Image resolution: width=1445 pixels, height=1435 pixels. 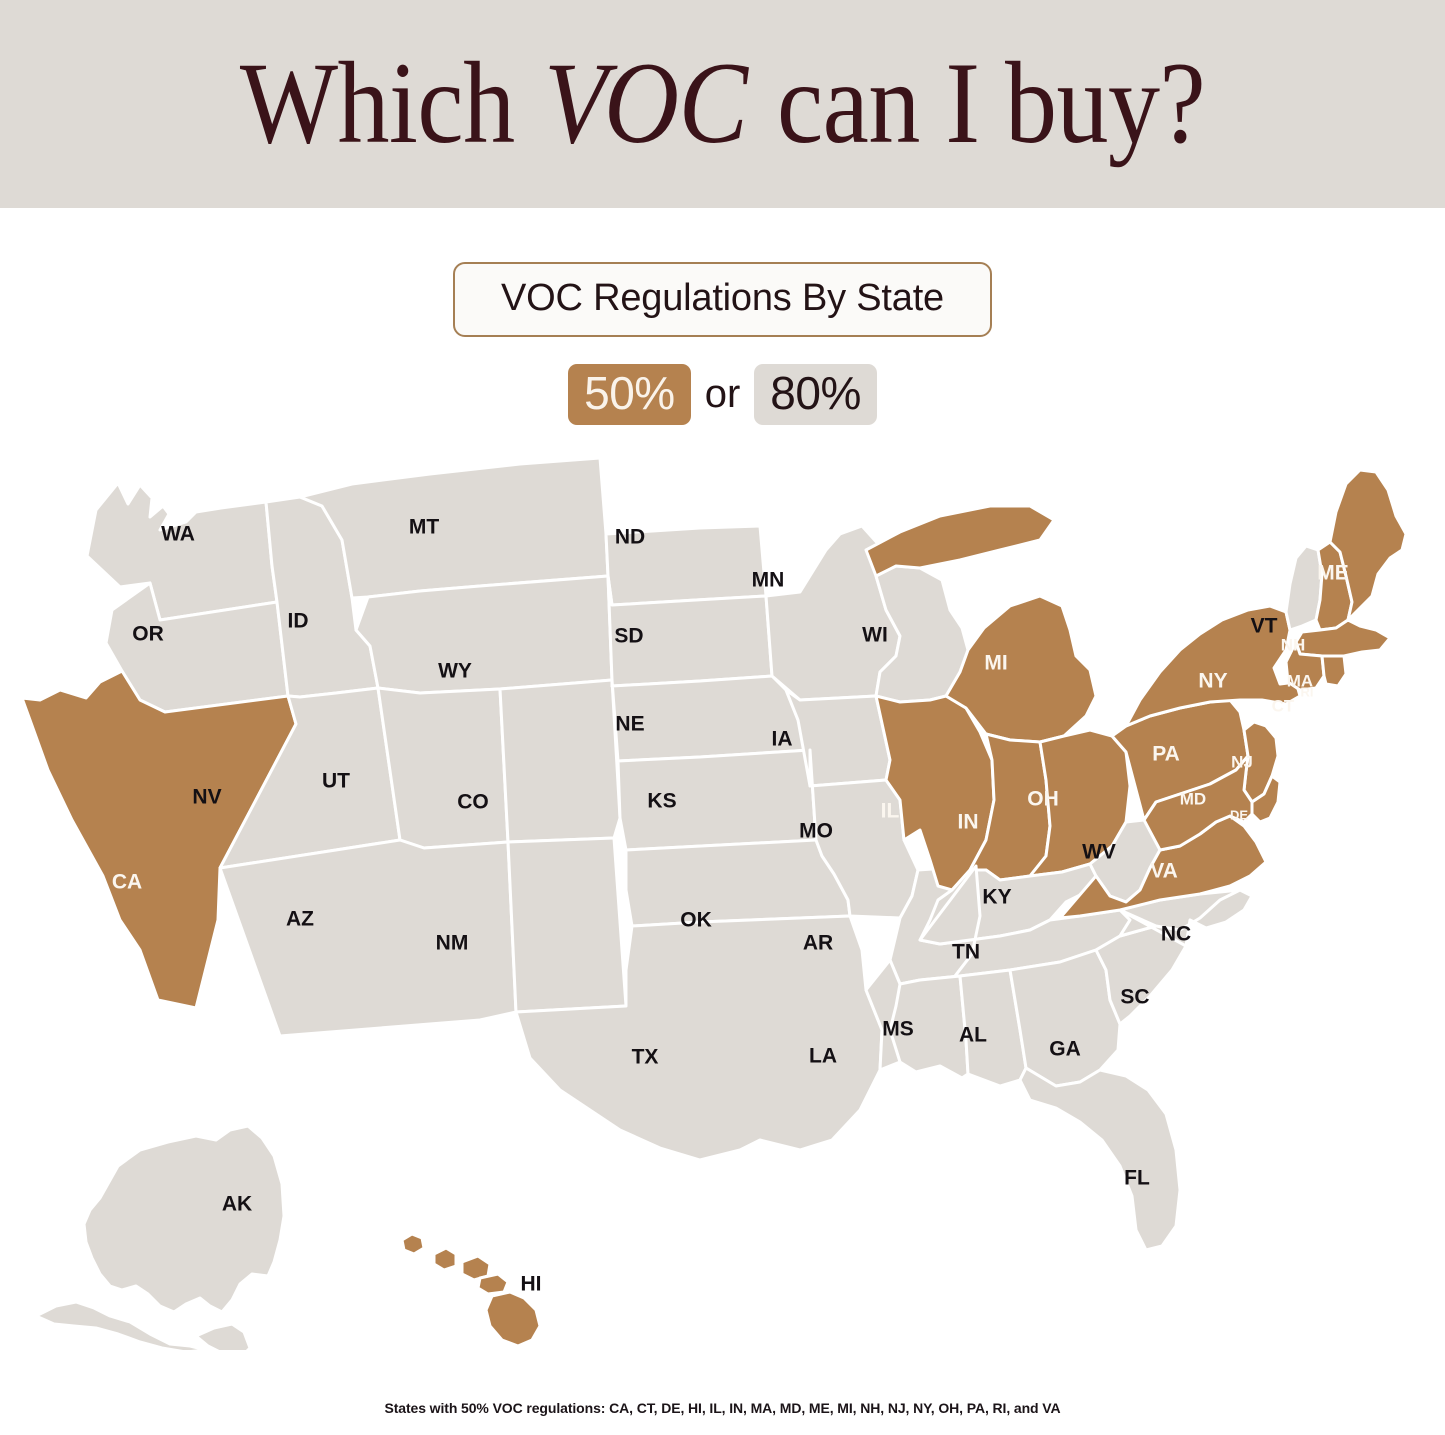 I want to click on state-label-NY: NY, so click(x=1212, y=681).